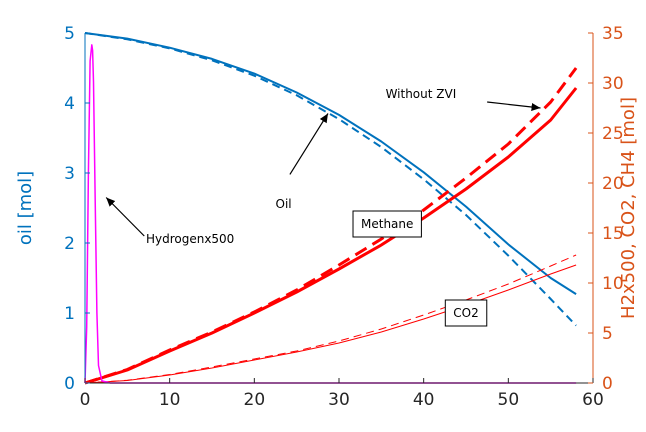 The width and height of the screenshot is (646, 432). What do you see at coordinates (69, 104) in the screenshot?
I see `y-left-tick-label: 4` at bounding box center [69, 104].